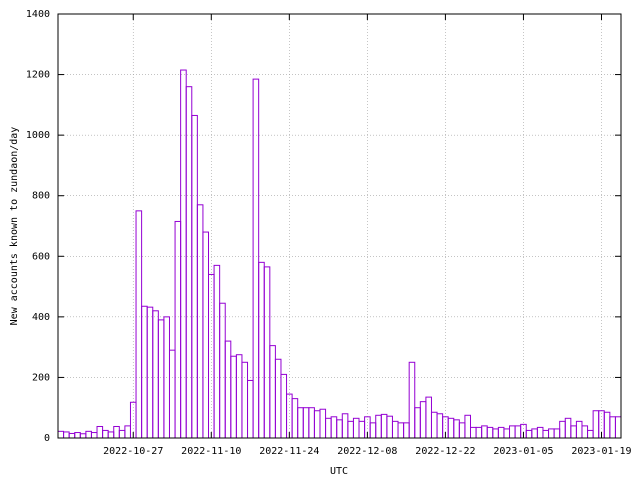 The width and height of the screenshot is (640, 480). Describe the element at coordinates (41, 377) in the screenshot. I see `y-tick-label: 200` at that location.